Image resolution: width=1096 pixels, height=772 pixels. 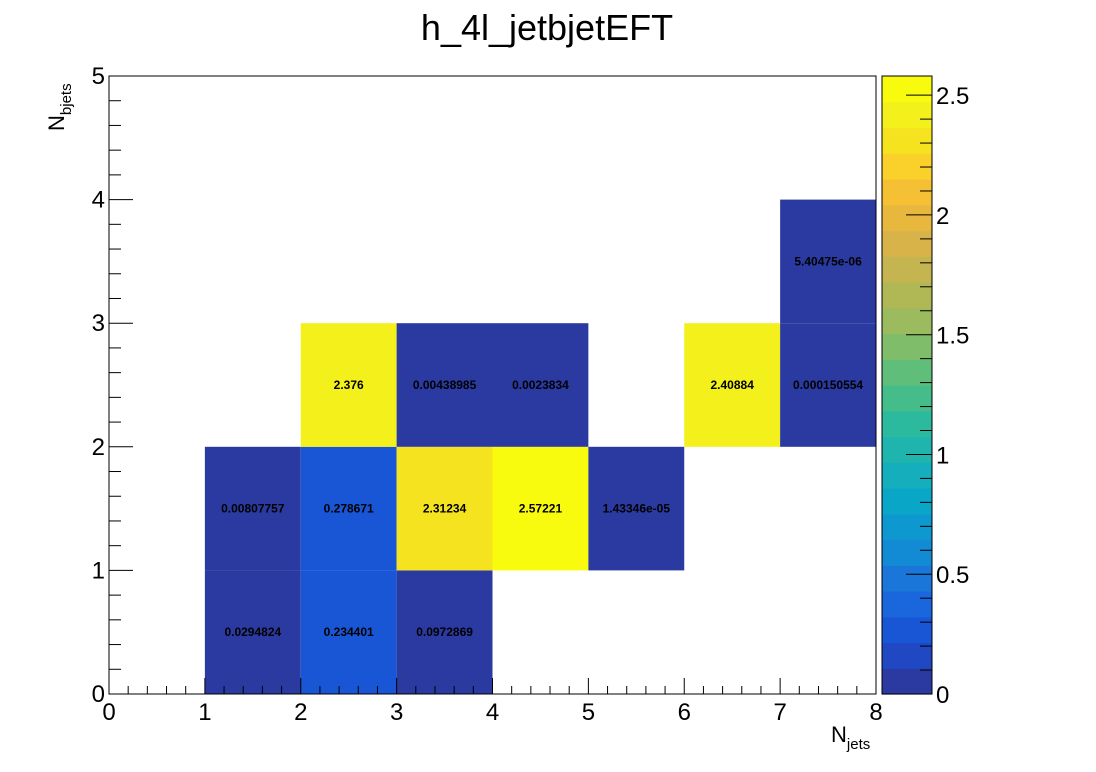 What do you see at coordinates (952, 96) in the screenshot?
I see `color-scale-tick-label: 2.5` at bounding box center [952, 96].